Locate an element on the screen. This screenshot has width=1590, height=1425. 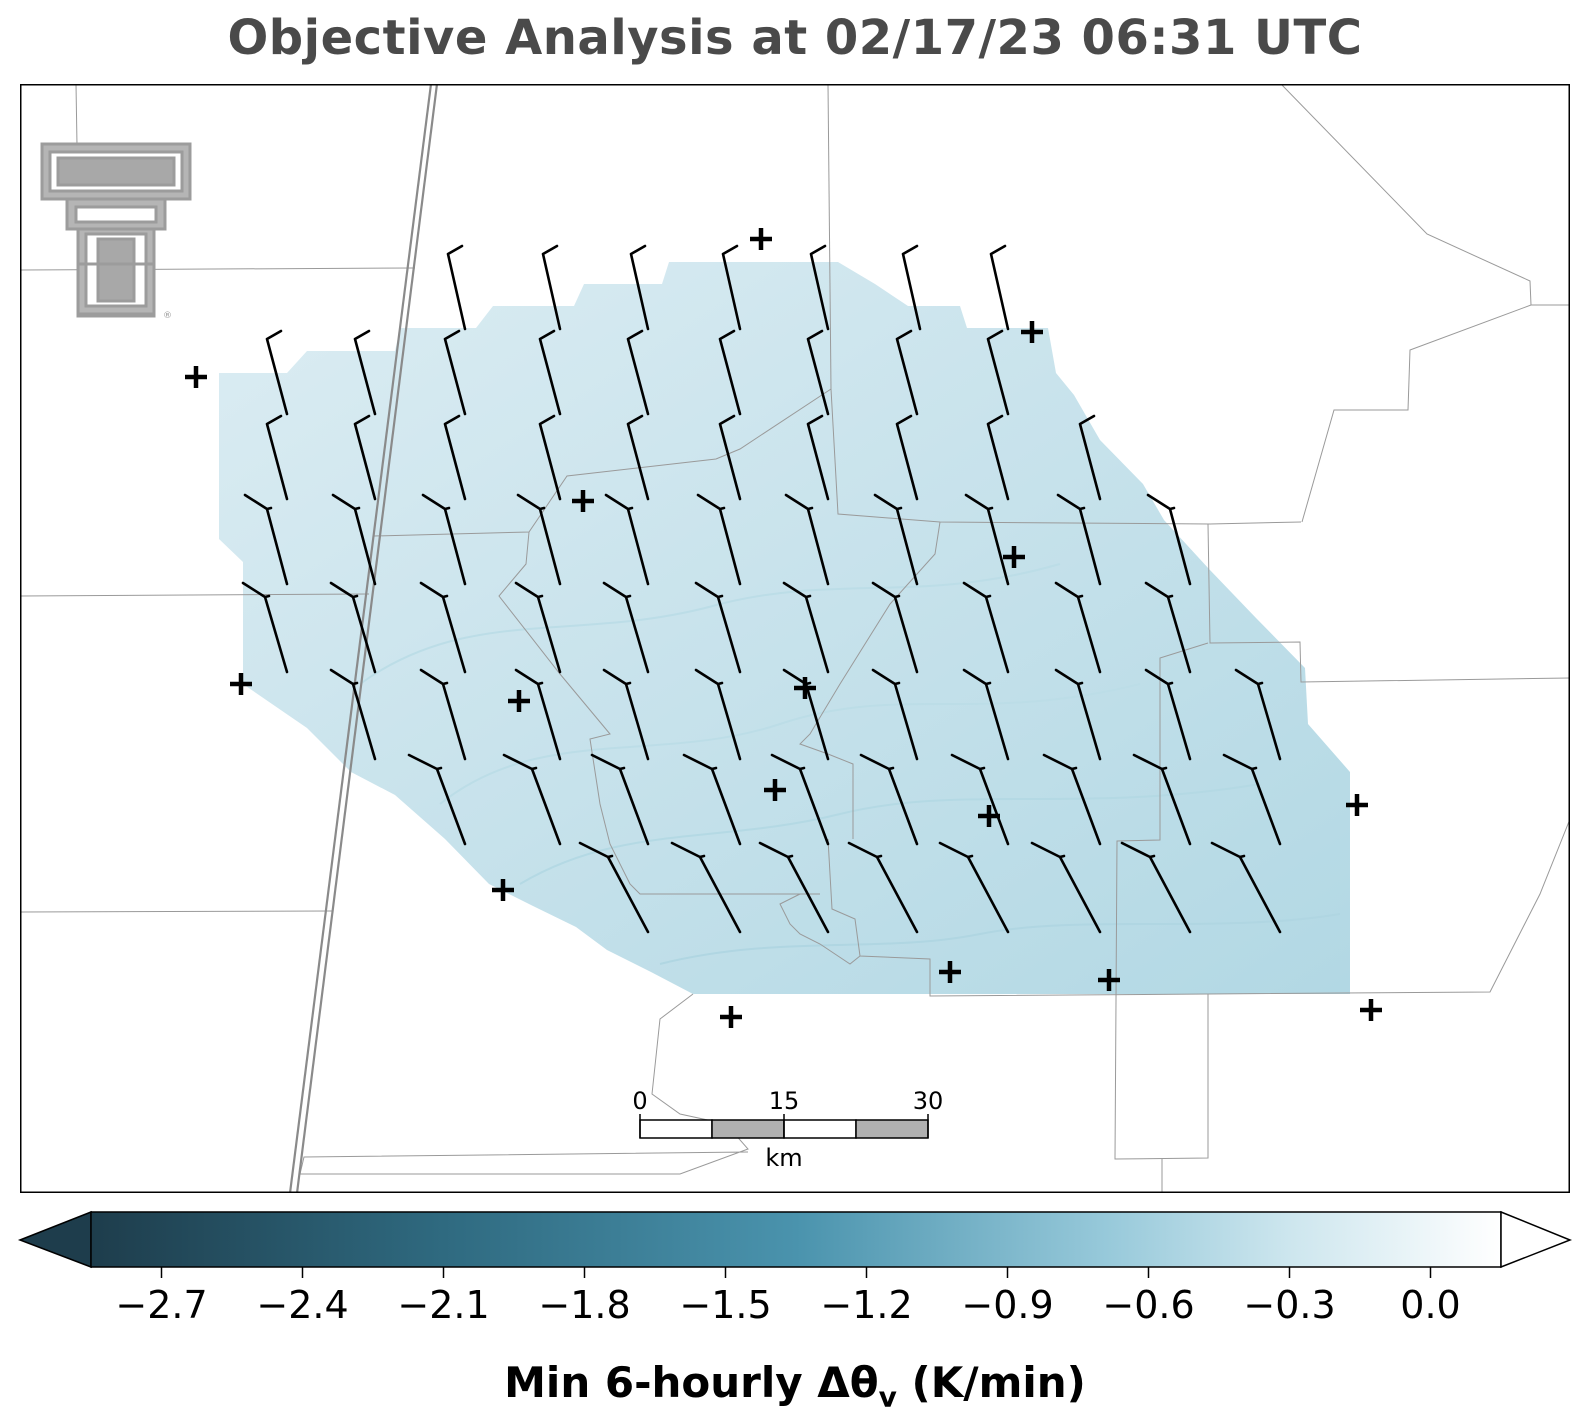
colorbar-label: Min 6-hourly Δθv (K/min) is located at coordinates (795, 1385).